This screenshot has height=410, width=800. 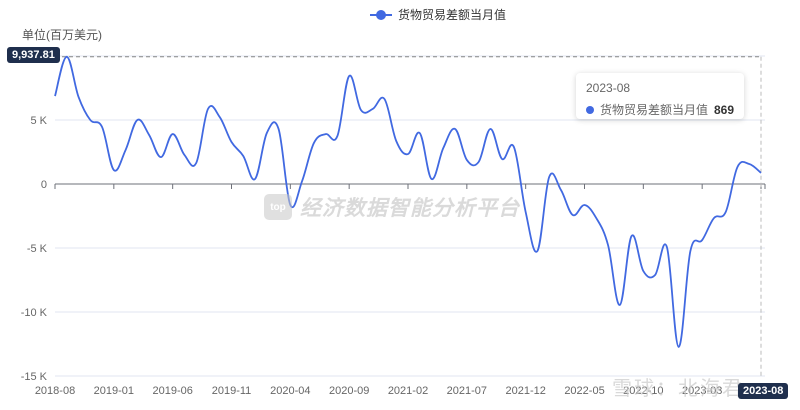 What do you see at coordinates (34, 377) in the screenshot?
I see `svg-text: -15 K` at bounding box center [34, 377].